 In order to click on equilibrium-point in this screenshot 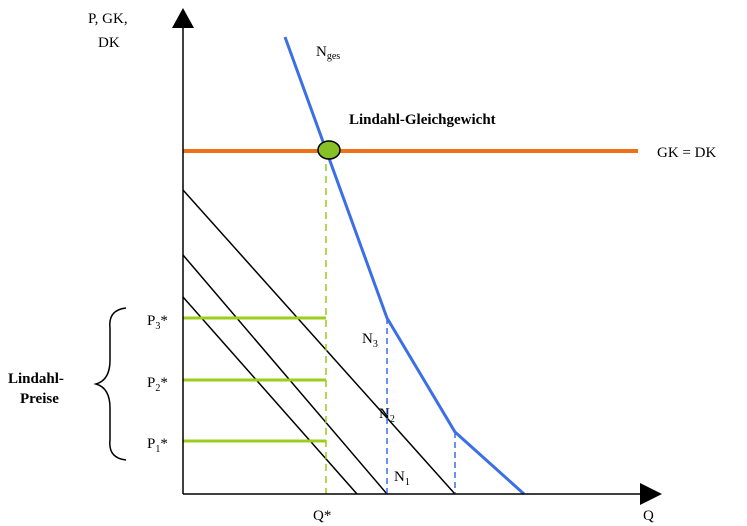, I will do `click(329, 150)`.